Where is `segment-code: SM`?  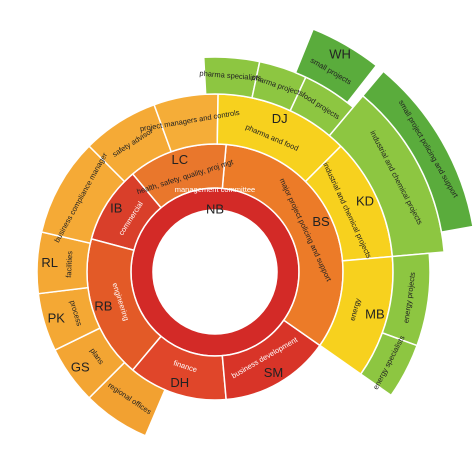
segment-code: SM is located at coordinates (274, 372).